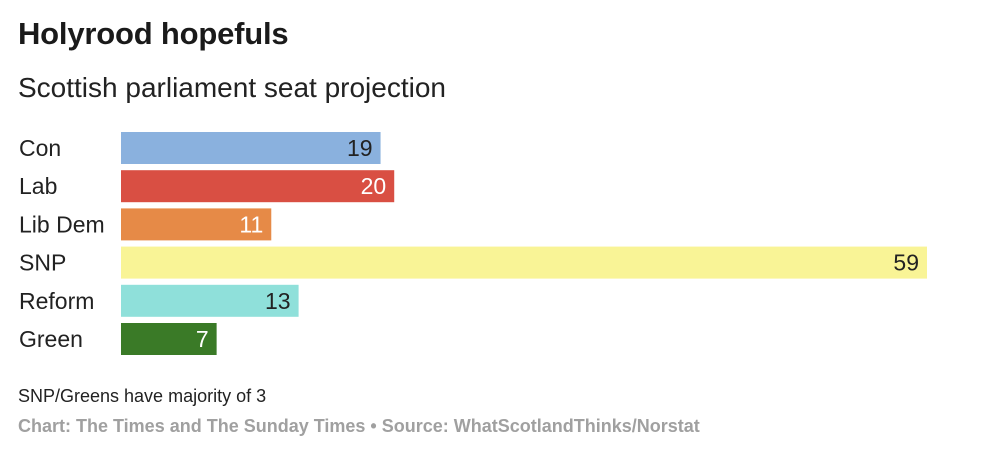 The width and height of the screenshot is (1000, 463). I want to click on bar-snp, so click(524, 262).